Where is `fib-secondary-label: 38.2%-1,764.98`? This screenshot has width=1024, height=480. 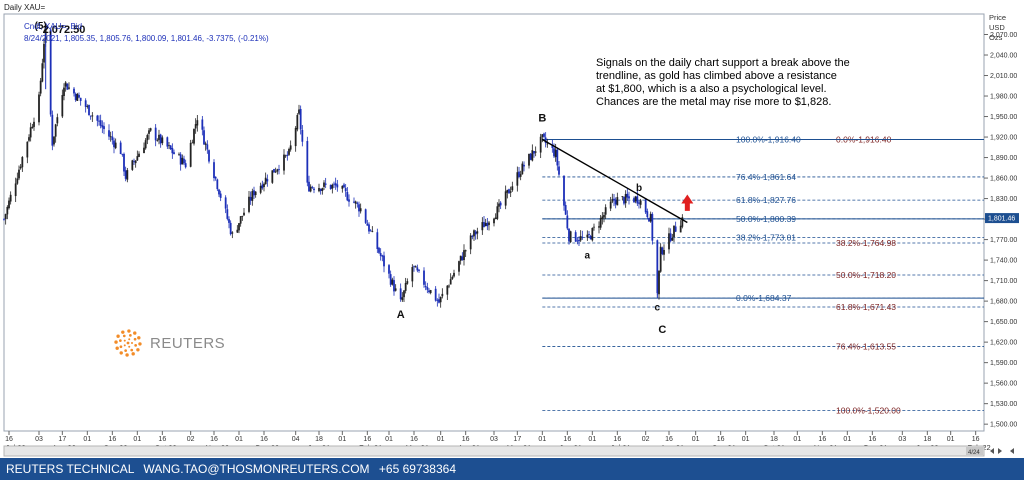 fib-secondary-label: 38.2%-1,764.98 is located at coordinates (866, 243).